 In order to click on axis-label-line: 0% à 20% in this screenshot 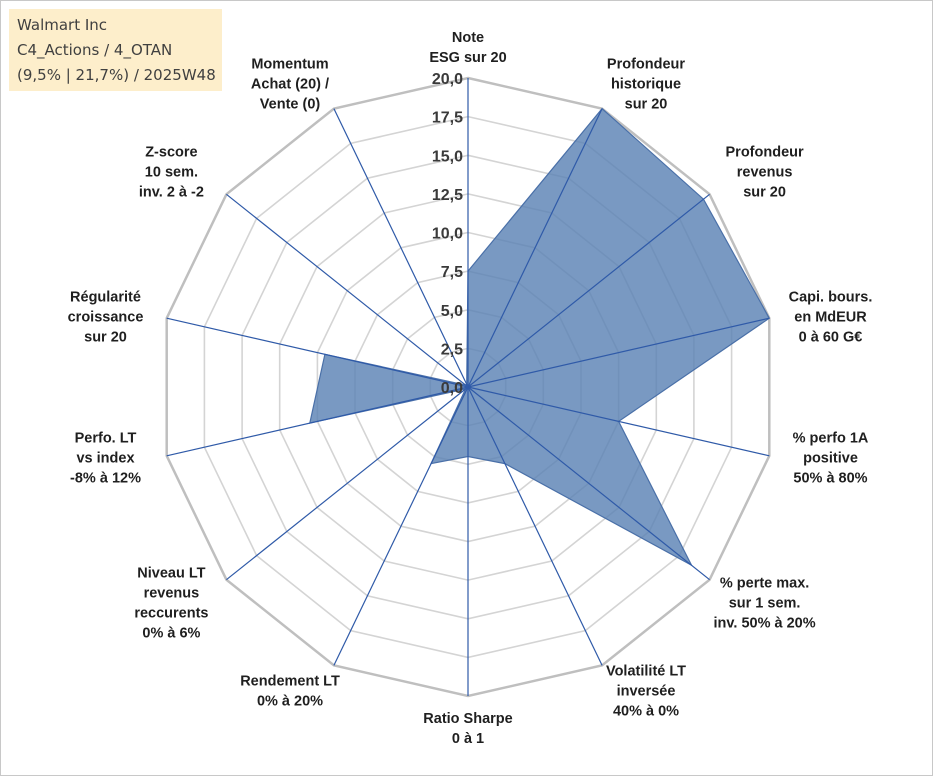, I will do `click(290, 702)`.